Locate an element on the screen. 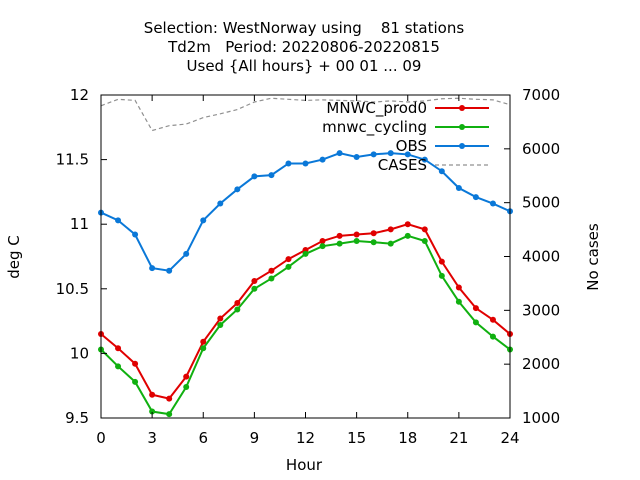  x-tick-label: 15 is located at coordinates (356, 438).